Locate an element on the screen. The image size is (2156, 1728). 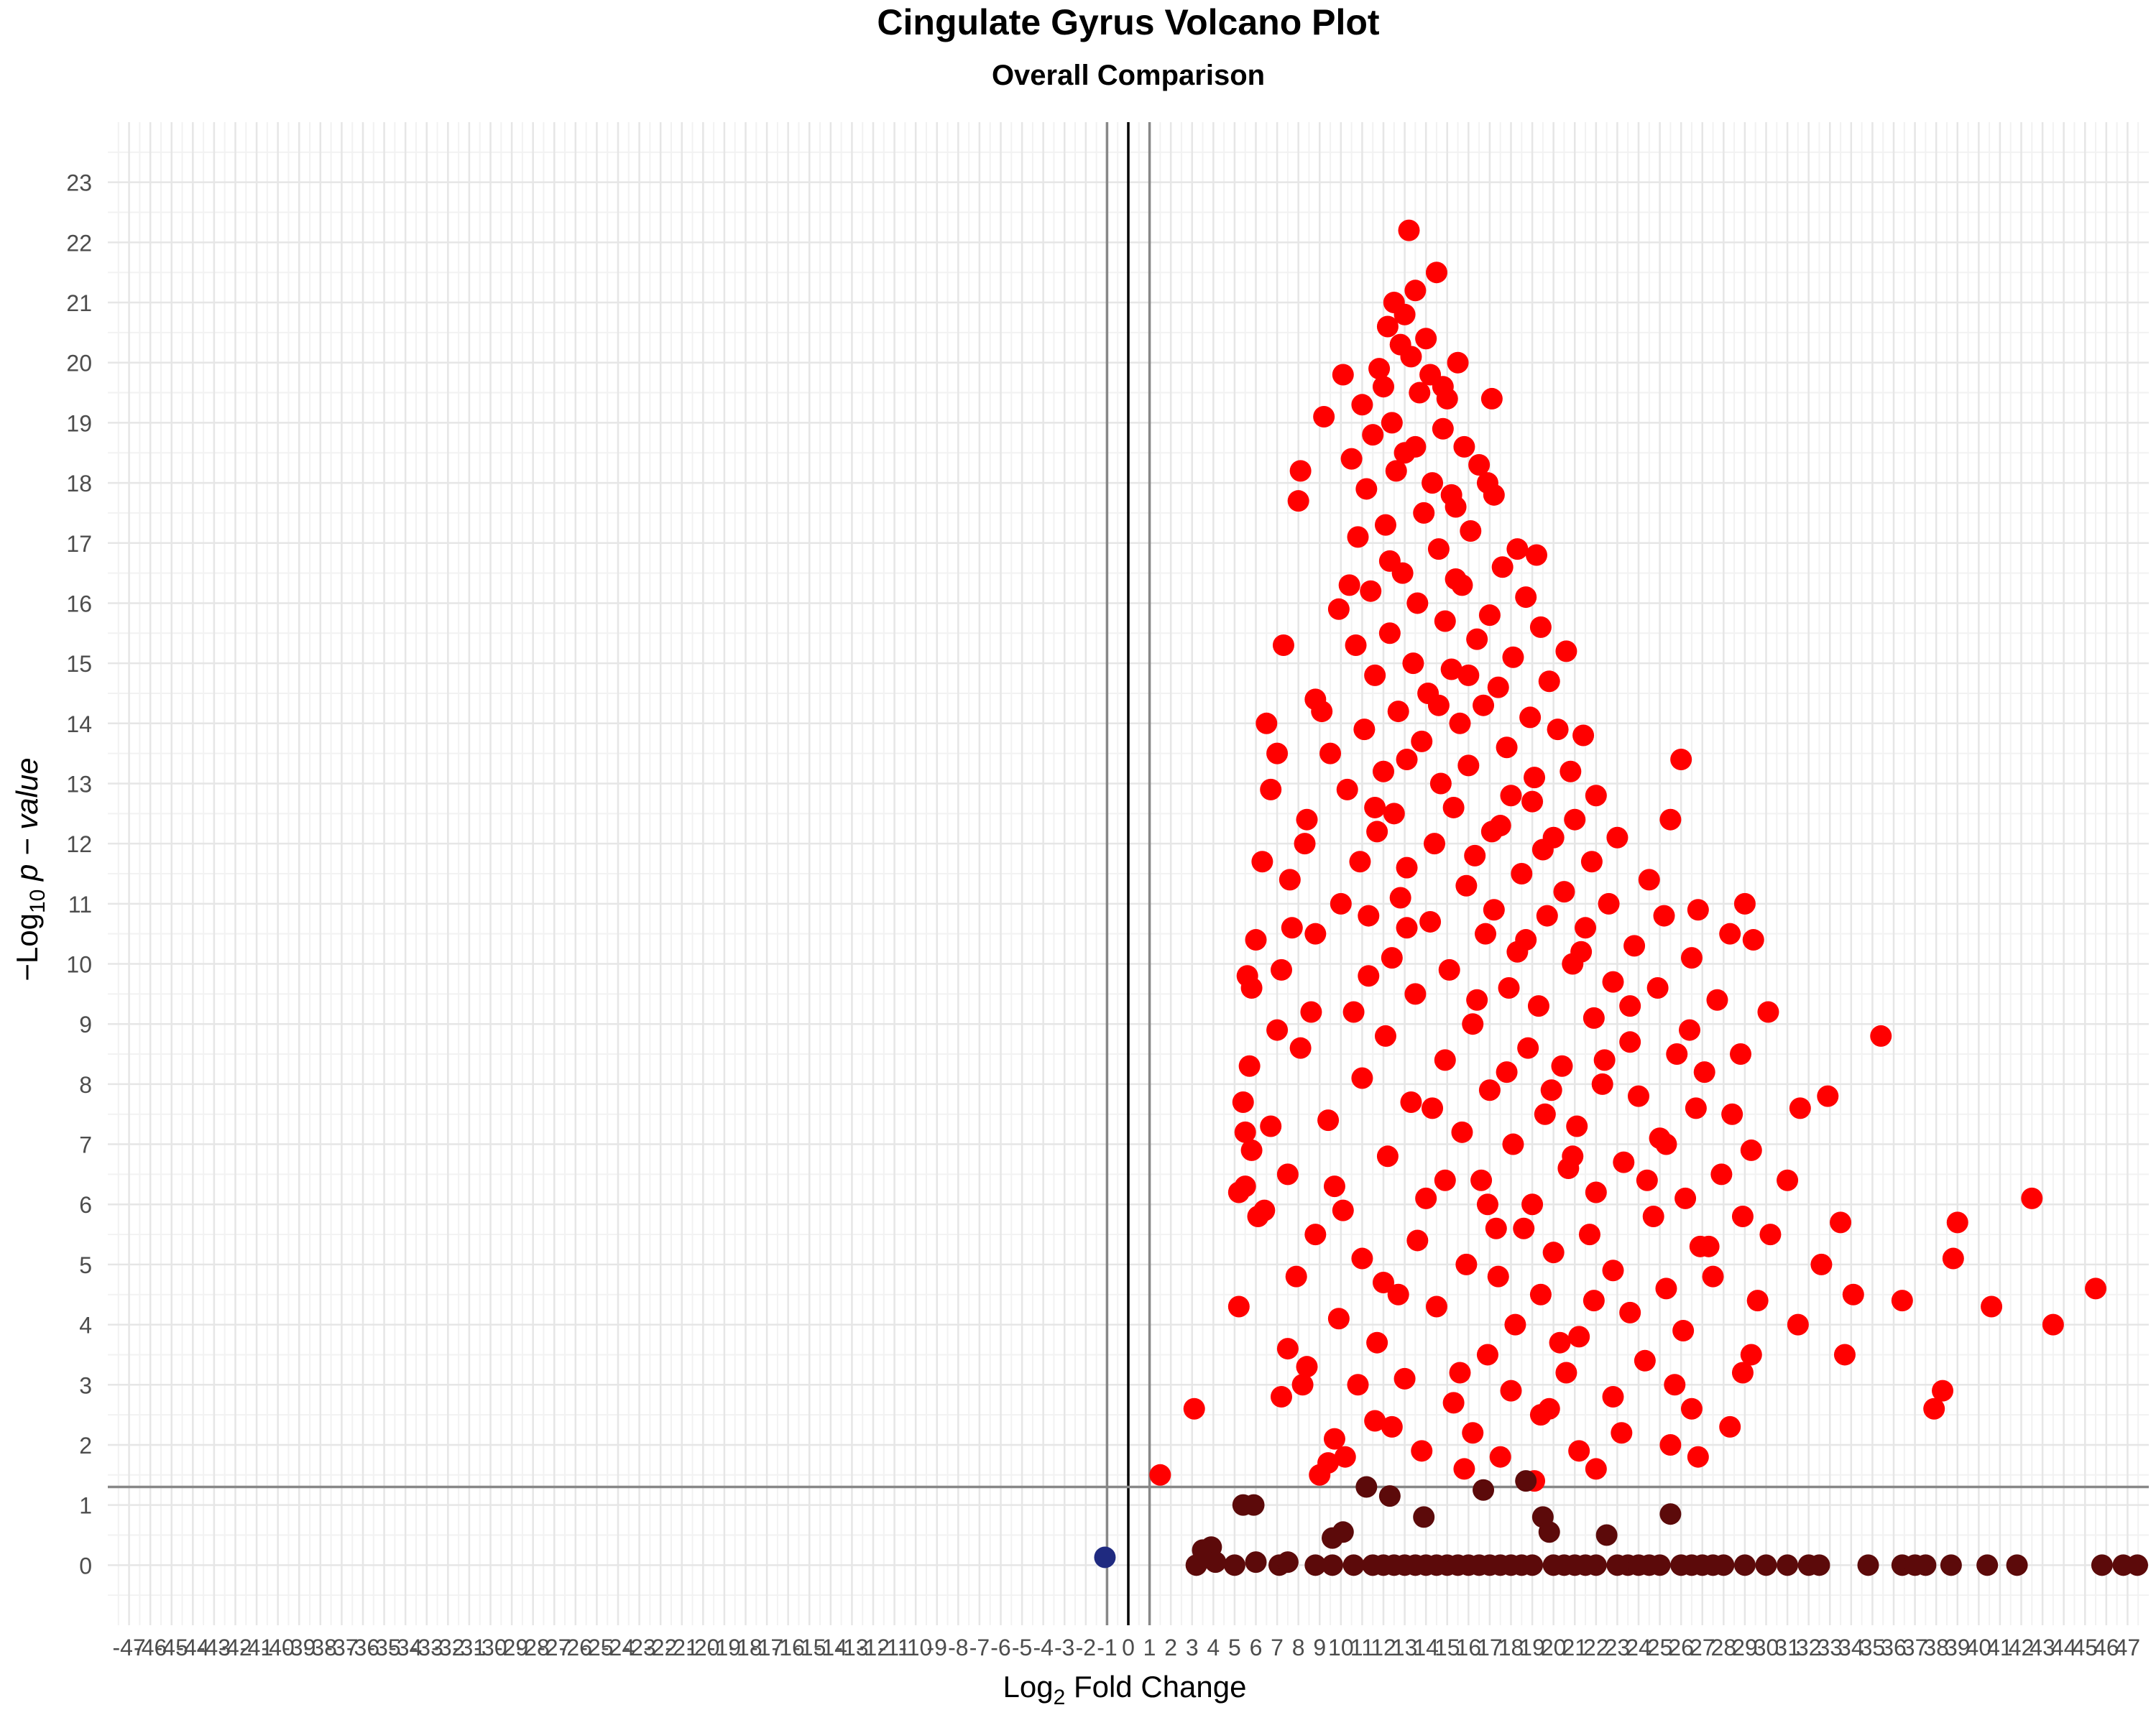
y-tick-label: 14 is located at coordinates (79, 724).